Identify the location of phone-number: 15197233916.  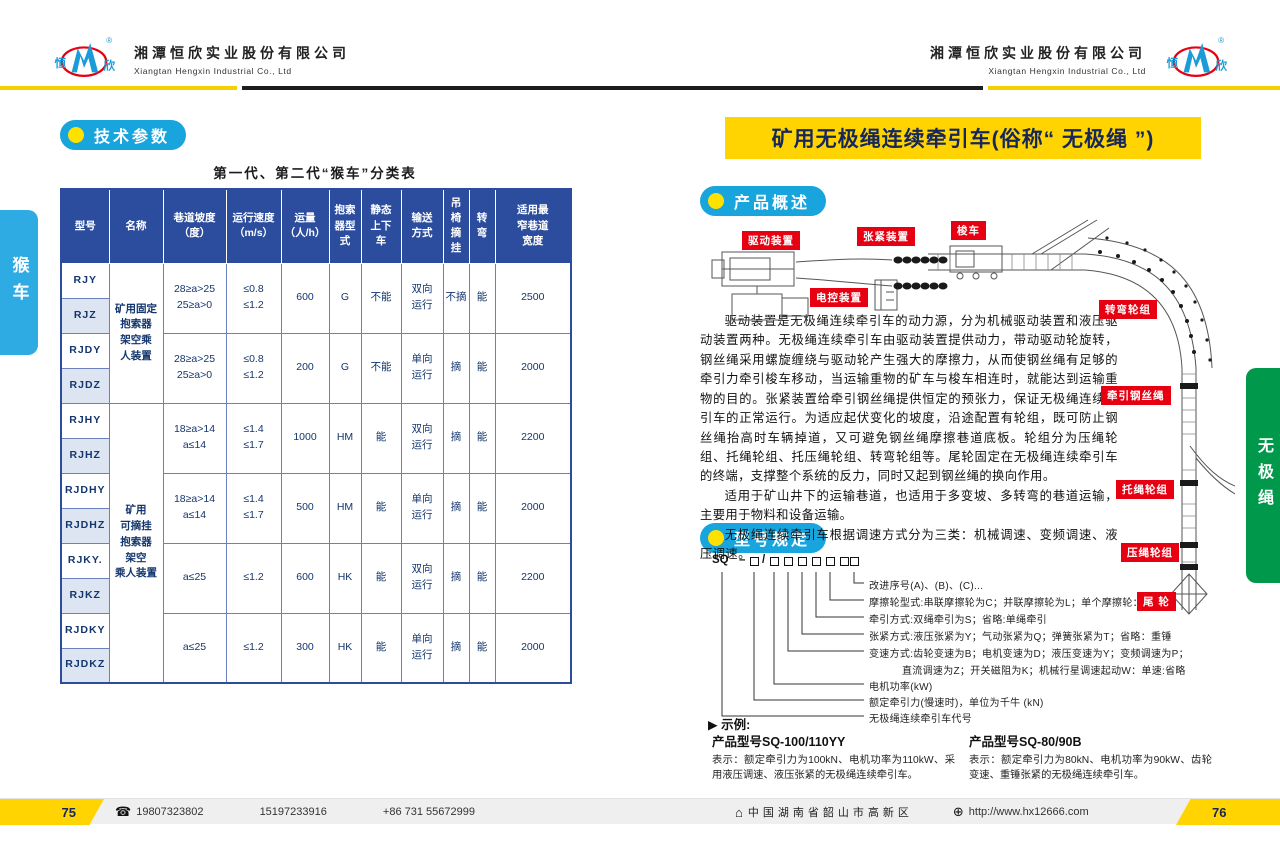
(293, 812).